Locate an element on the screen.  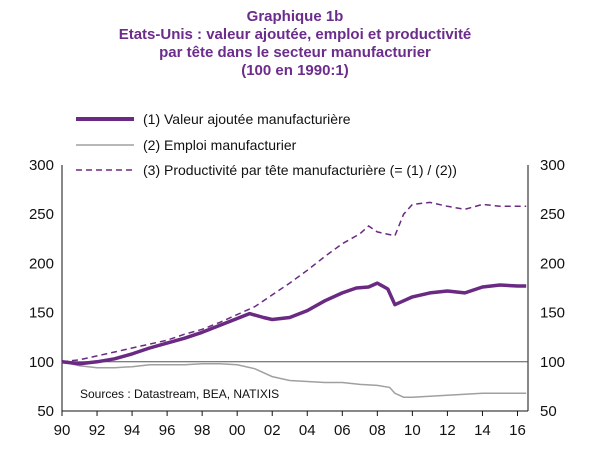
x-tick-label: 08 is located at coordinates (377, 430).